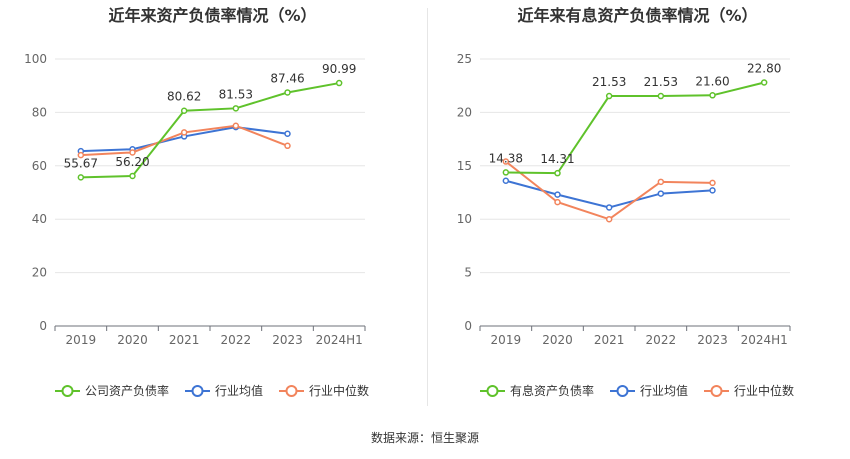  I want to click on y-tick-label: 5, so click(468, 273).